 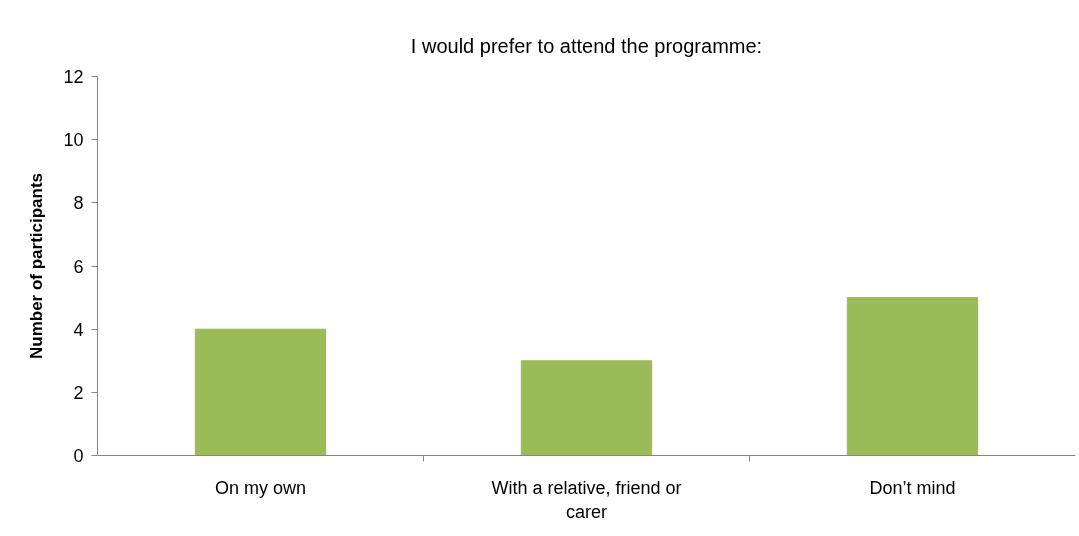 I want to click on y-tick-label: 6, so click(x=78, y=266).